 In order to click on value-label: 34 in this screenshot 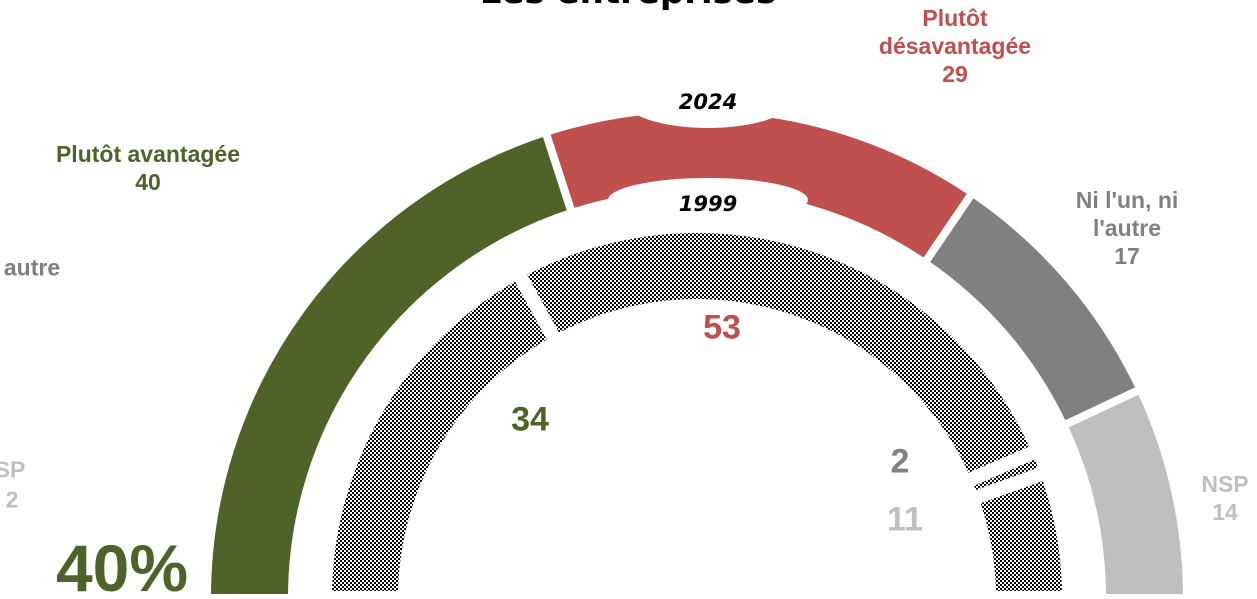, I will do `click(530, 419)`.